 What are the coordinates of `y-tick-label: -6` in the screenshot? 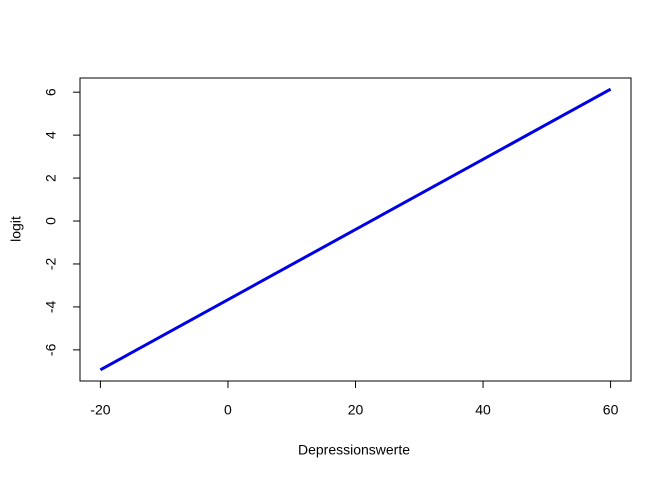 It's located at (51, 349).